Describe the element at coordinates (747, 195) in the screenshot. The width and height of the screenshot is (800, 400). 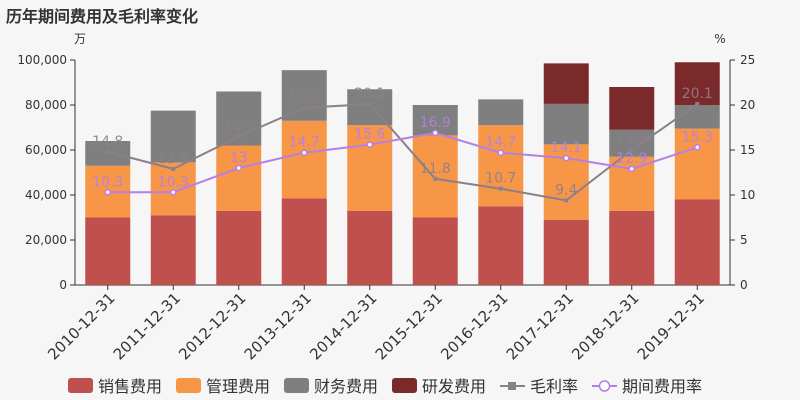
I see `right-tick-label: 10` at that location.